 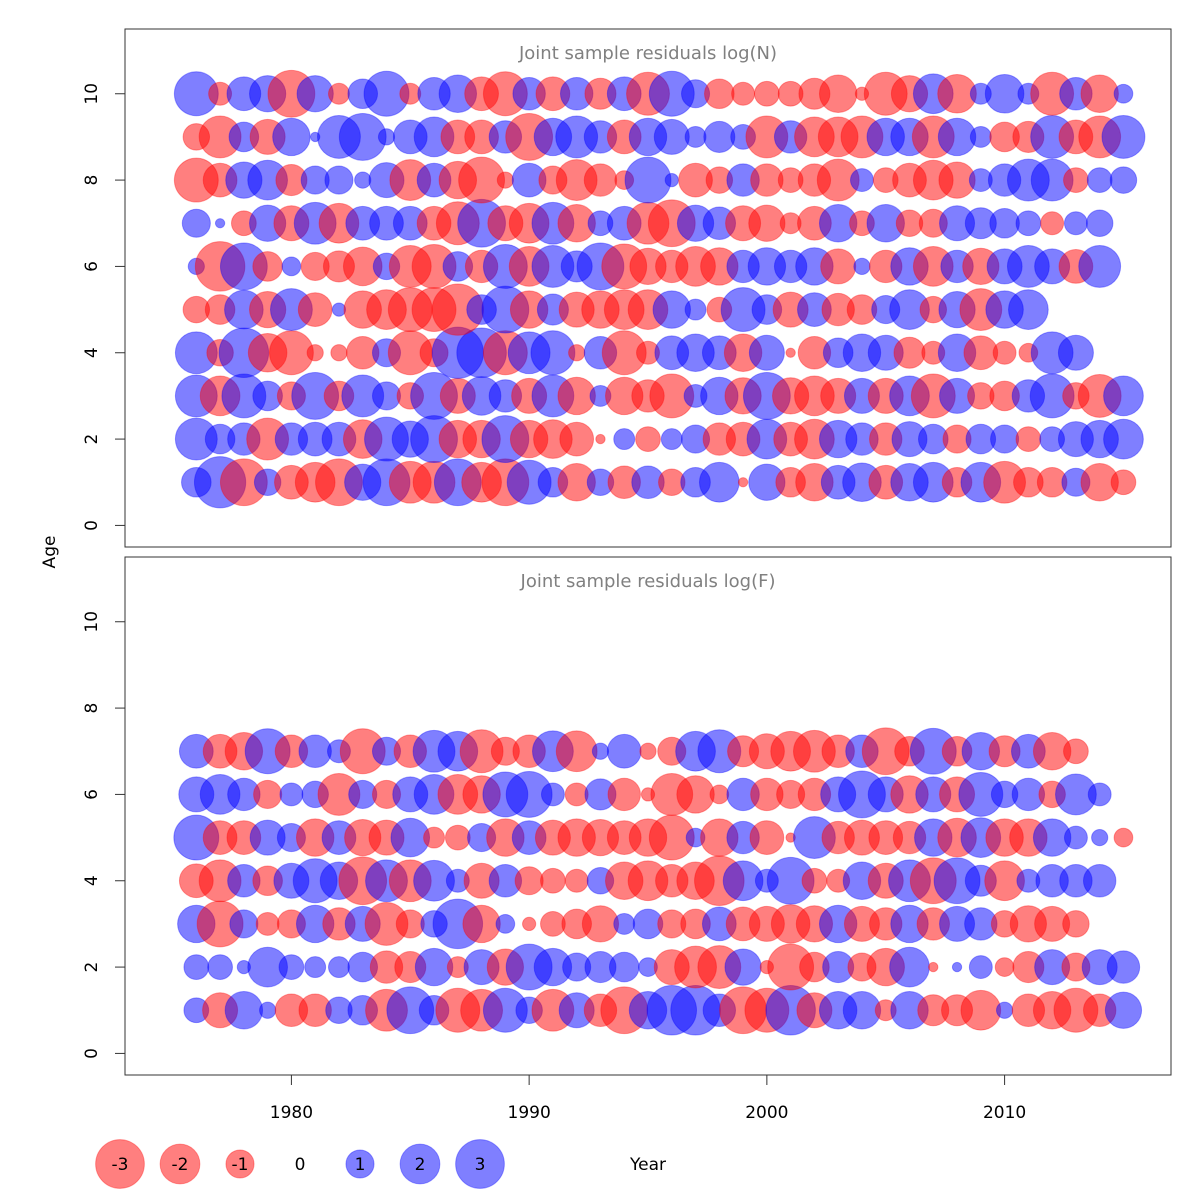 I want to click on legend-label: -3, so click(x=120, y=1165).